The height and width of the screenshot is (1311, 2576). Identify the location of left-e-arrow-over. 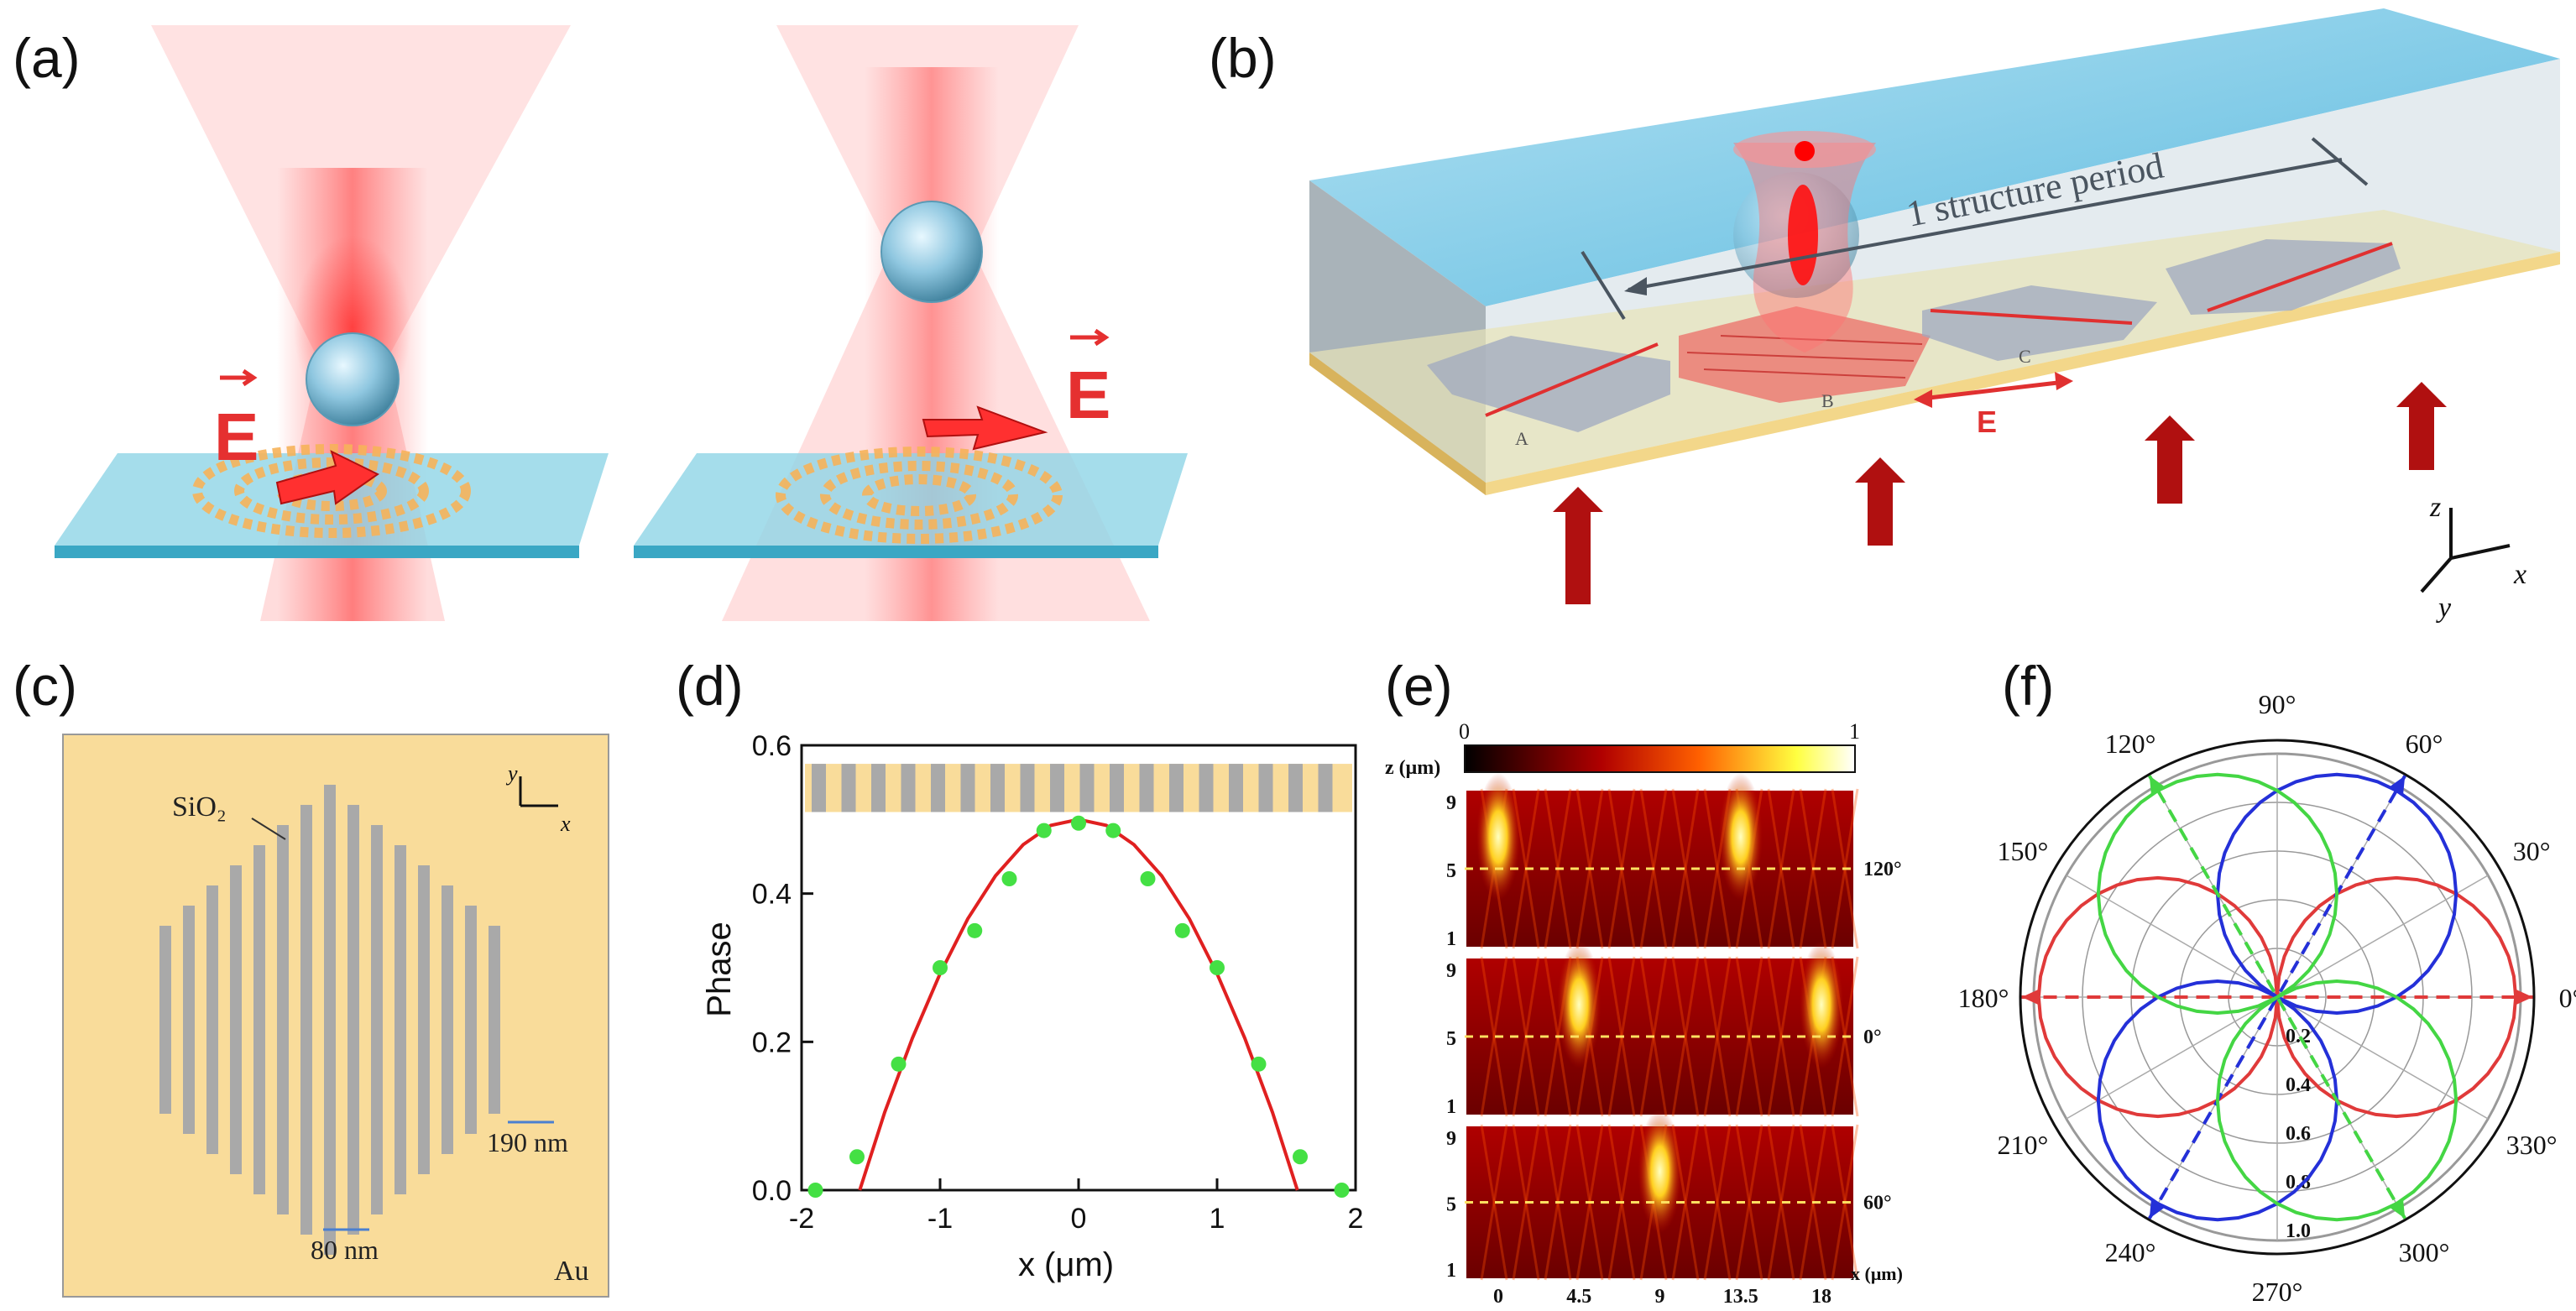
(239, 377).